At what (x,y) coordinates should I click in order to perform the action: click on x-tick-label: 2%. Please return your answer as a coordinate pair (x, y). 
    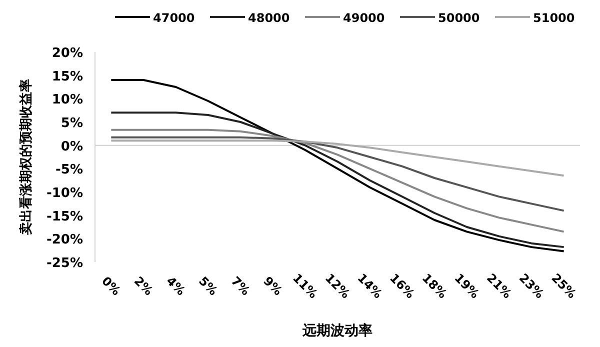
    Looking at the image, I should click on (143, 286).